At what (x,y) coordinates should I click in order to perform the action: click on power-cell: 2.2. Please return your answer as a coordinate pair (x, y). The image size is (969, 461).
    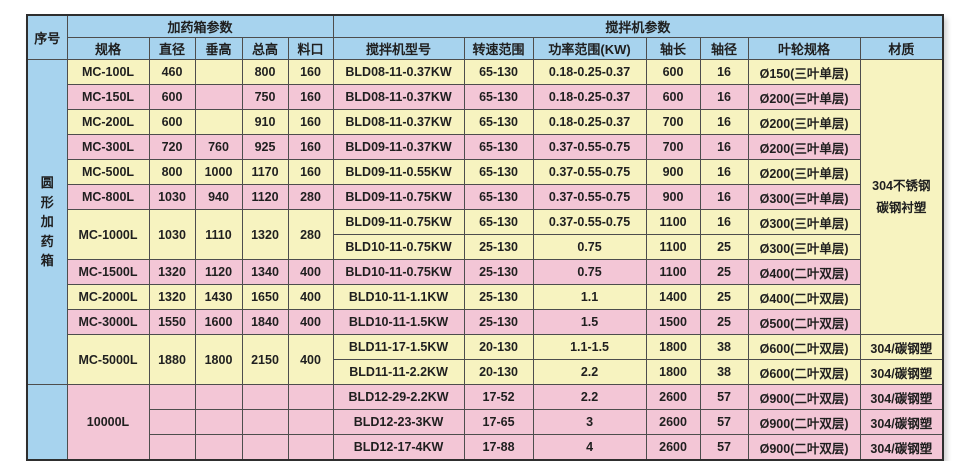
    Looking at the image, I should click on (589, 397).